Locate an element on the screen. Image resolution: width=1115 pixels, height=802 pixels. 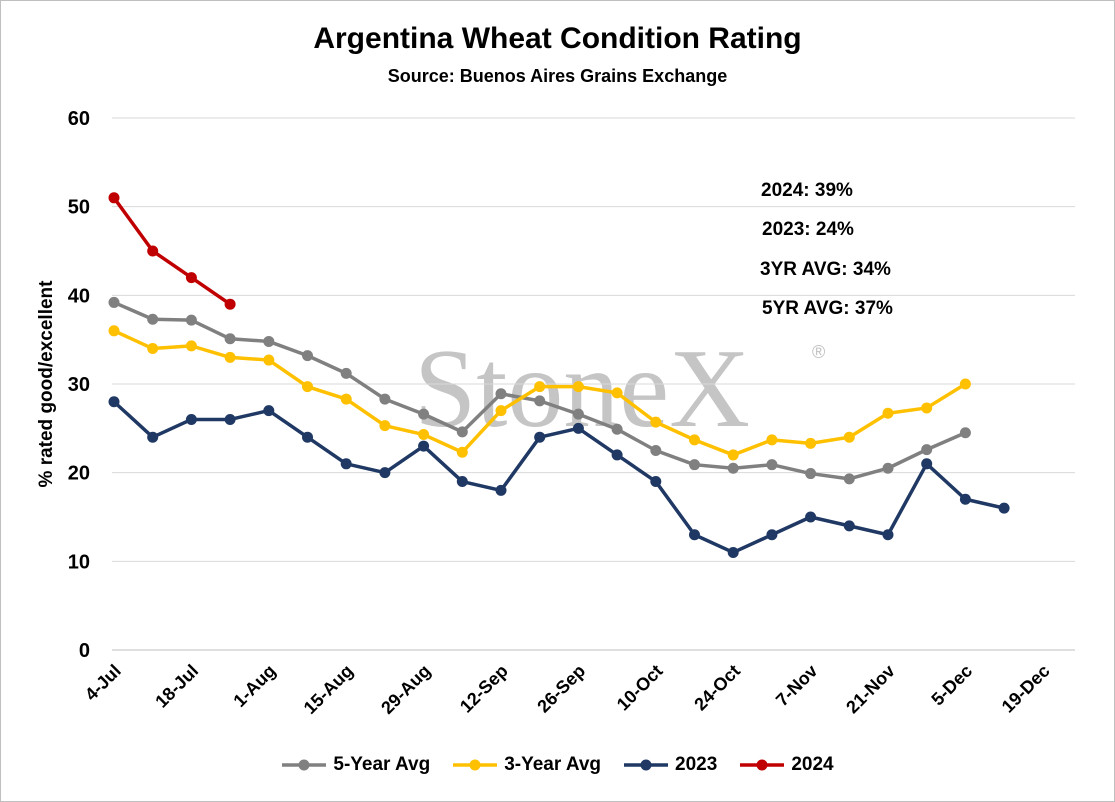
annotation-text: 2024: 39% is located at coordinates (807, 190).